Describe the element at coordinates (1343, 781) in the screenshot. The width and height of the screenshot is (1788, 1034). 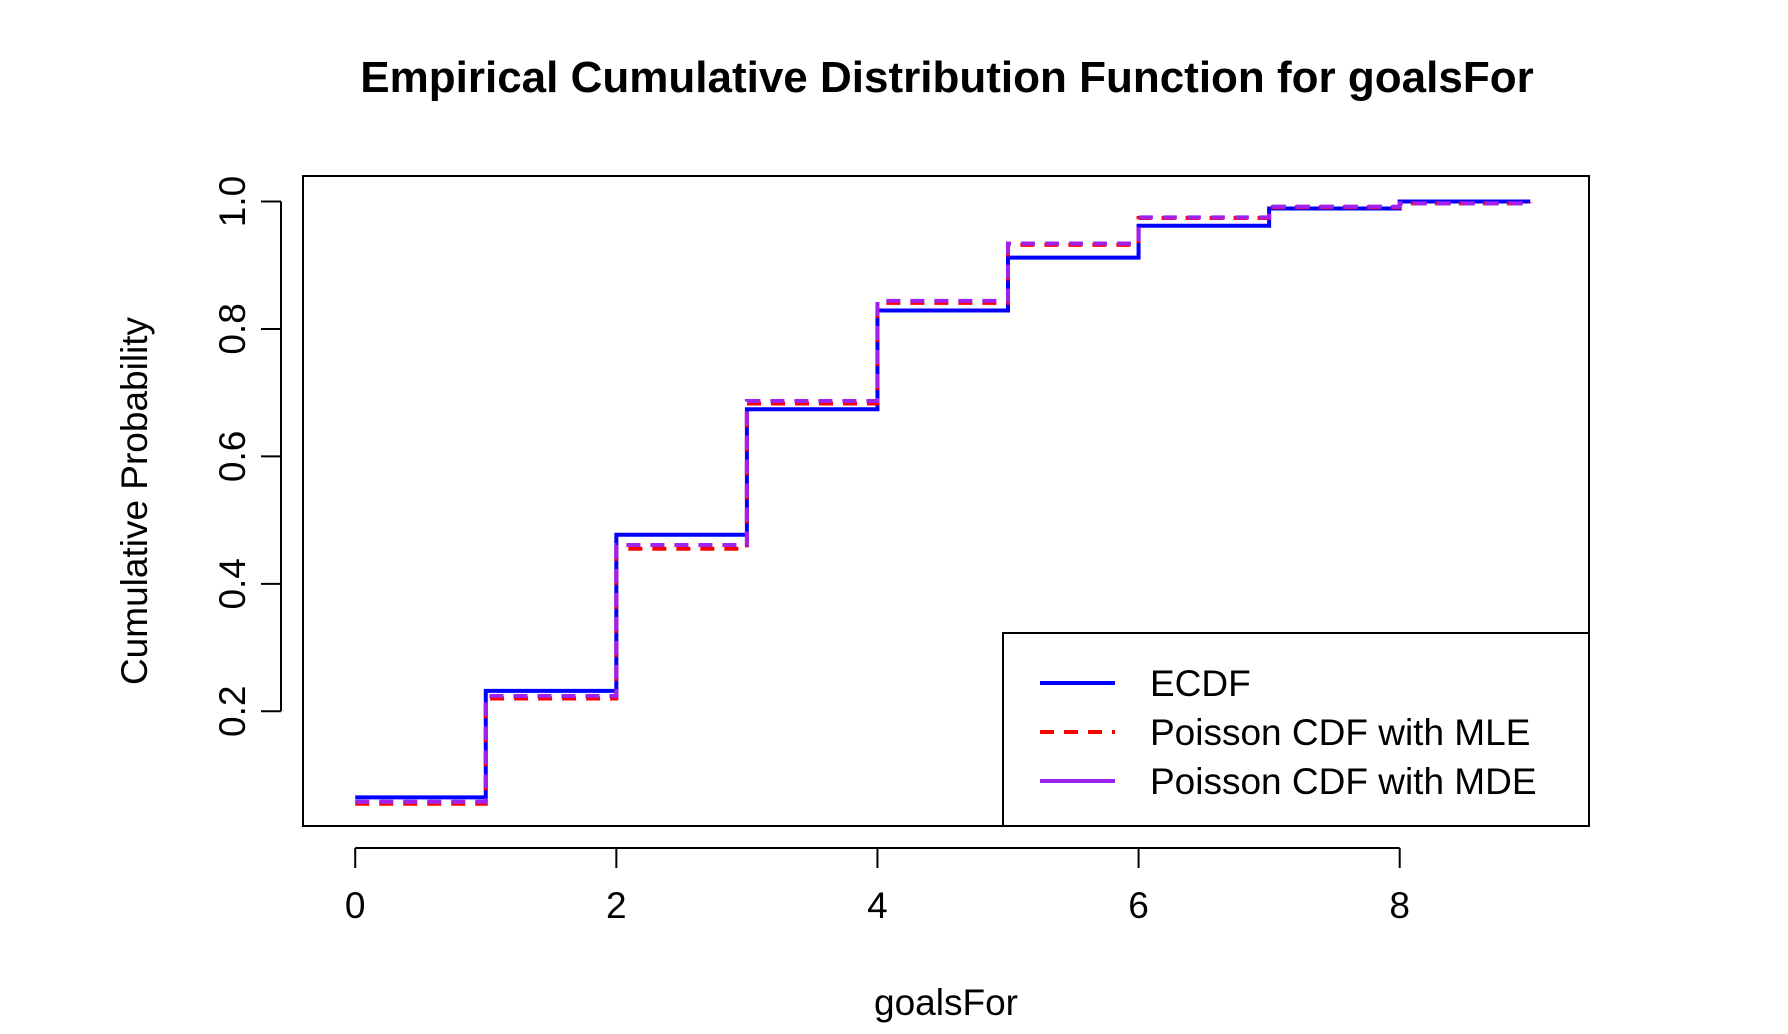
I see `legend-label-mde: Poisson CDF with MDE` at that location.